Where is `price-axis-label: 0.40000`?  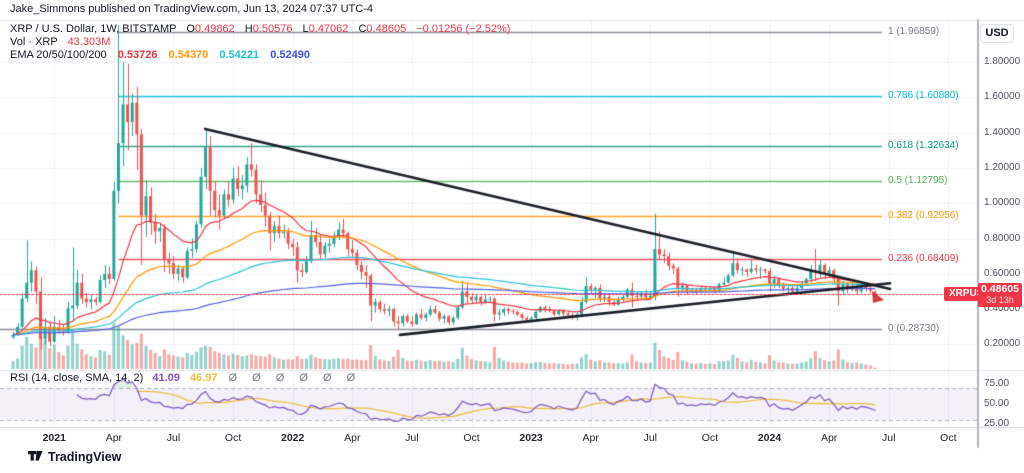 price-axis-label: 0.40000 is located at coordinates (1002, 309).